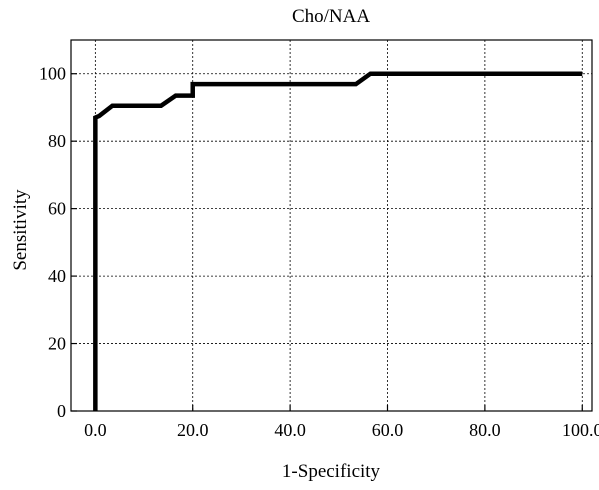  What do you see at coordinates (331, 471) in the screenshot?
I see `x-axis-label: 1-Specificity` at bounding box center [331, 471].